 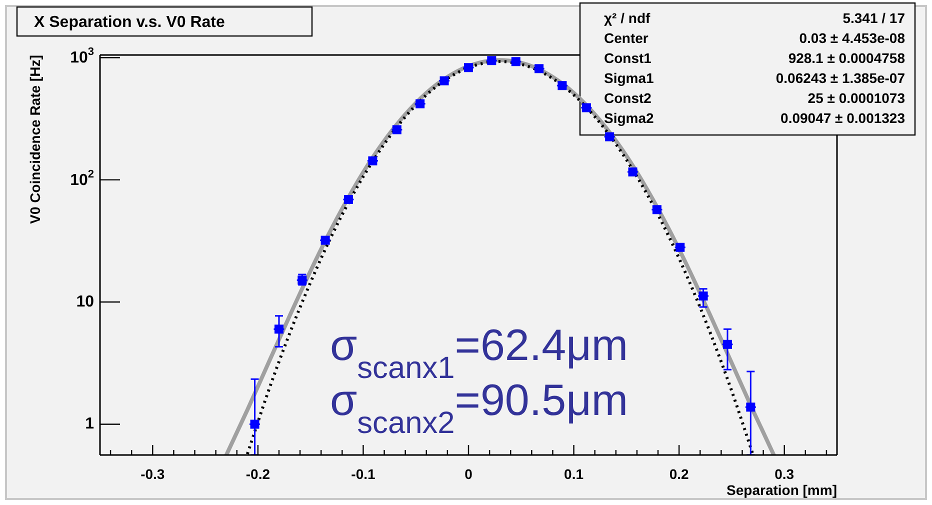 What do you see at coordinates (82, 178) in the screenshot?
I see `y-tick-label: 10$^{2}$` at bounding box center [82, 178].